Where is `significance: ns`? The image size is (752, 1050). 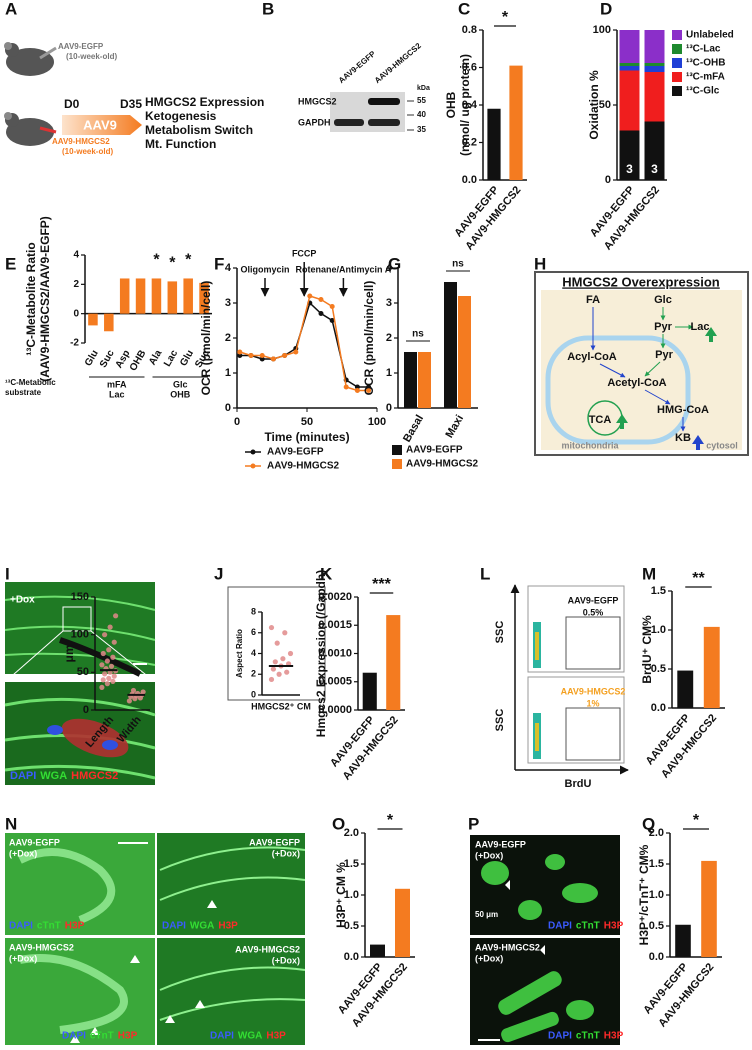
significance: ns is located at coordinates (458, 264).